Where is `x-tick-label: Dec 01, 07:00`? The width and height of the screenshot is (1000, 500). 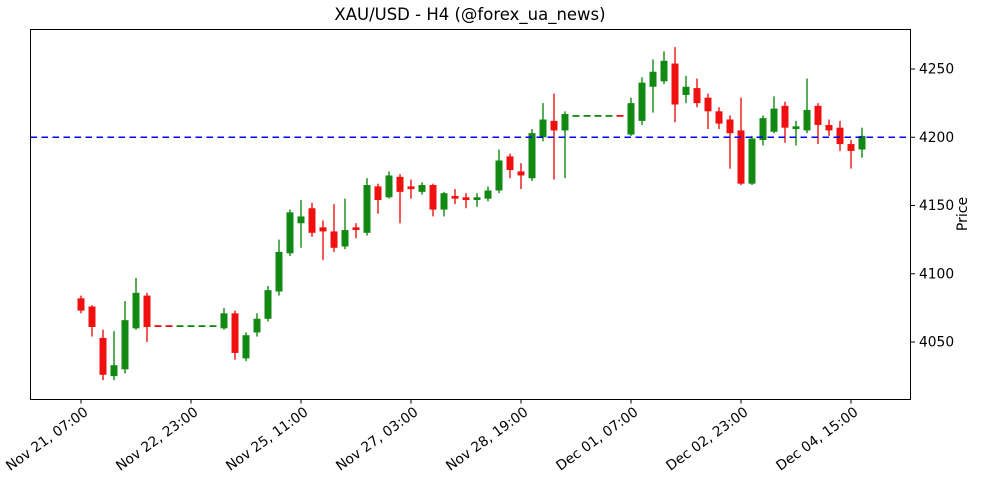
x-tick-label: Dec 01, 07:00 is located at coordinates (597, 439).